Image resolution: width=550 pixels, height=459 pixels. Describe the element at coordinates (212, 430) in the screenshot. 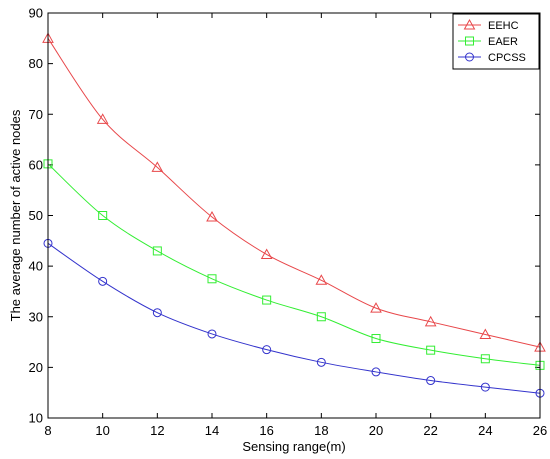

I see `x-tick-label: 14` at that location.